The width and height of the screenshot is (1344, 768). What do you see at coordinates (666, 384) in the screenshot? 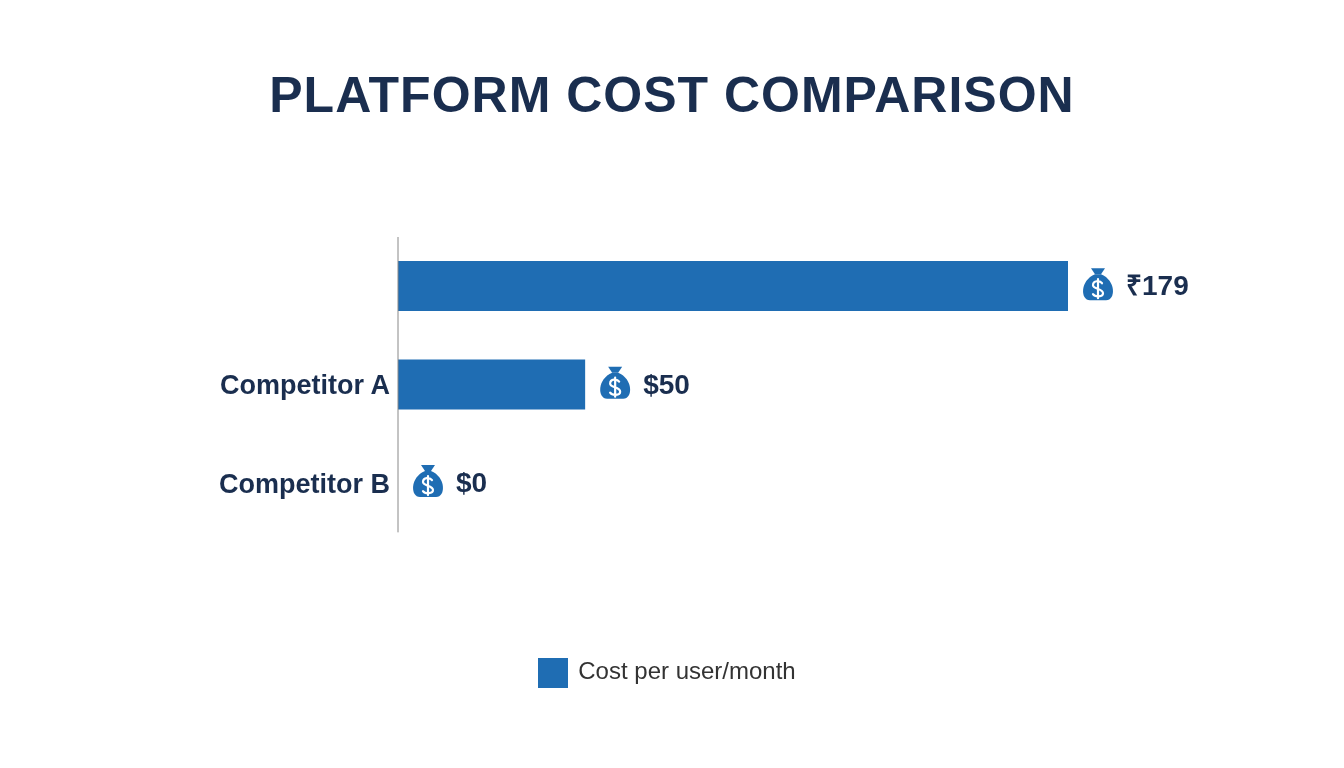
I see `data-label: $50` at bounding box center [666, 384].